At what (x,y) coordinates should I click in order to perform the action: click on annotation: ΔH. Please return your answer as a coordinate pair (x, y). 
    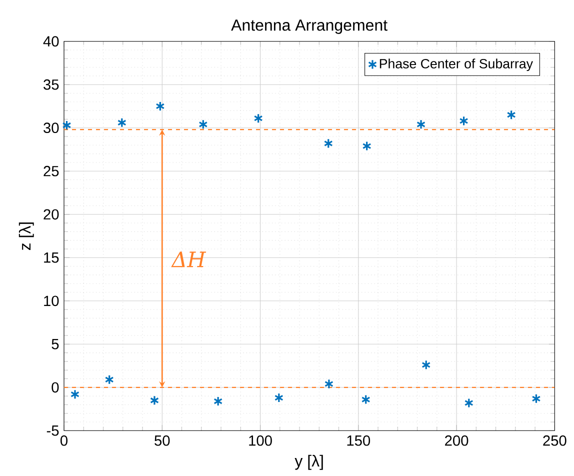
    Looking at the image, I should click on (188, 260).